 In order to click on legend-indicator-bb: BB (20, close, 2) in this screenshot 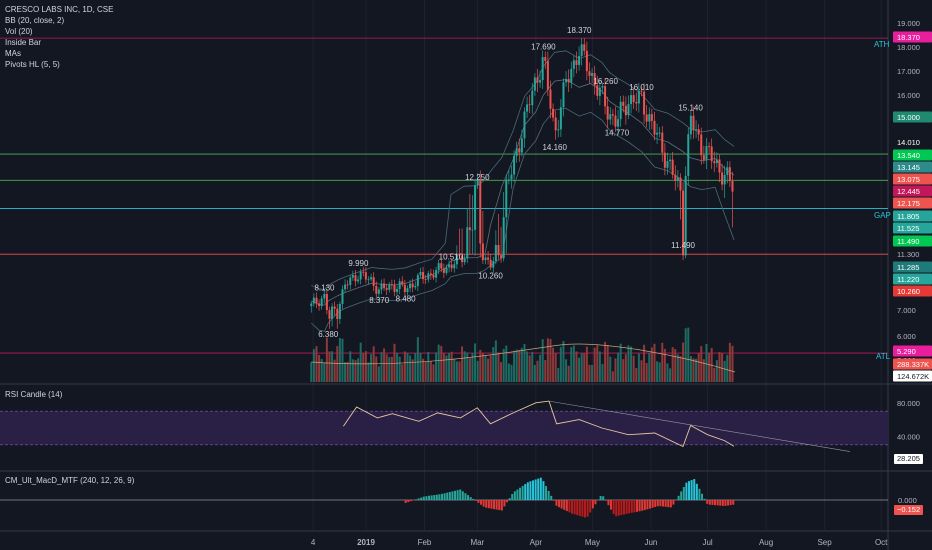, I will do `click(35, 20)`.